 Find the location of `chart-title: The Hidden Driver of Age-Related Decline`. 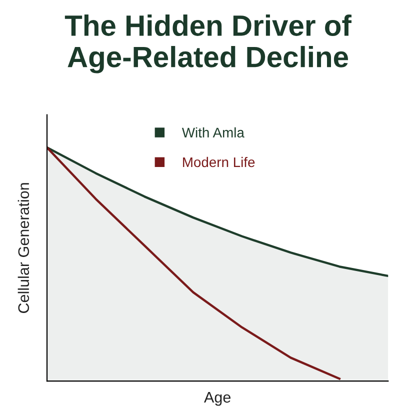

chart-title: The Hidden Driver of Age-Related Decline is located at coordinates (208, 44).